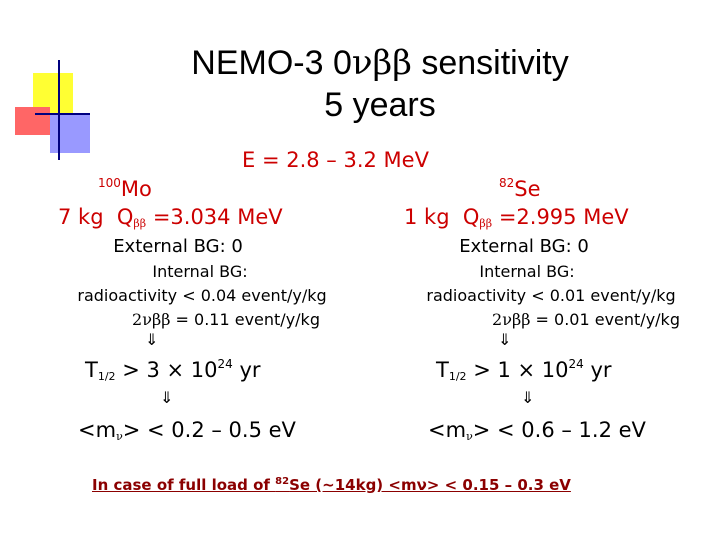  I want to click on left-half-life: T1/2 > 3 × 1024 yr, so click(173, 370).